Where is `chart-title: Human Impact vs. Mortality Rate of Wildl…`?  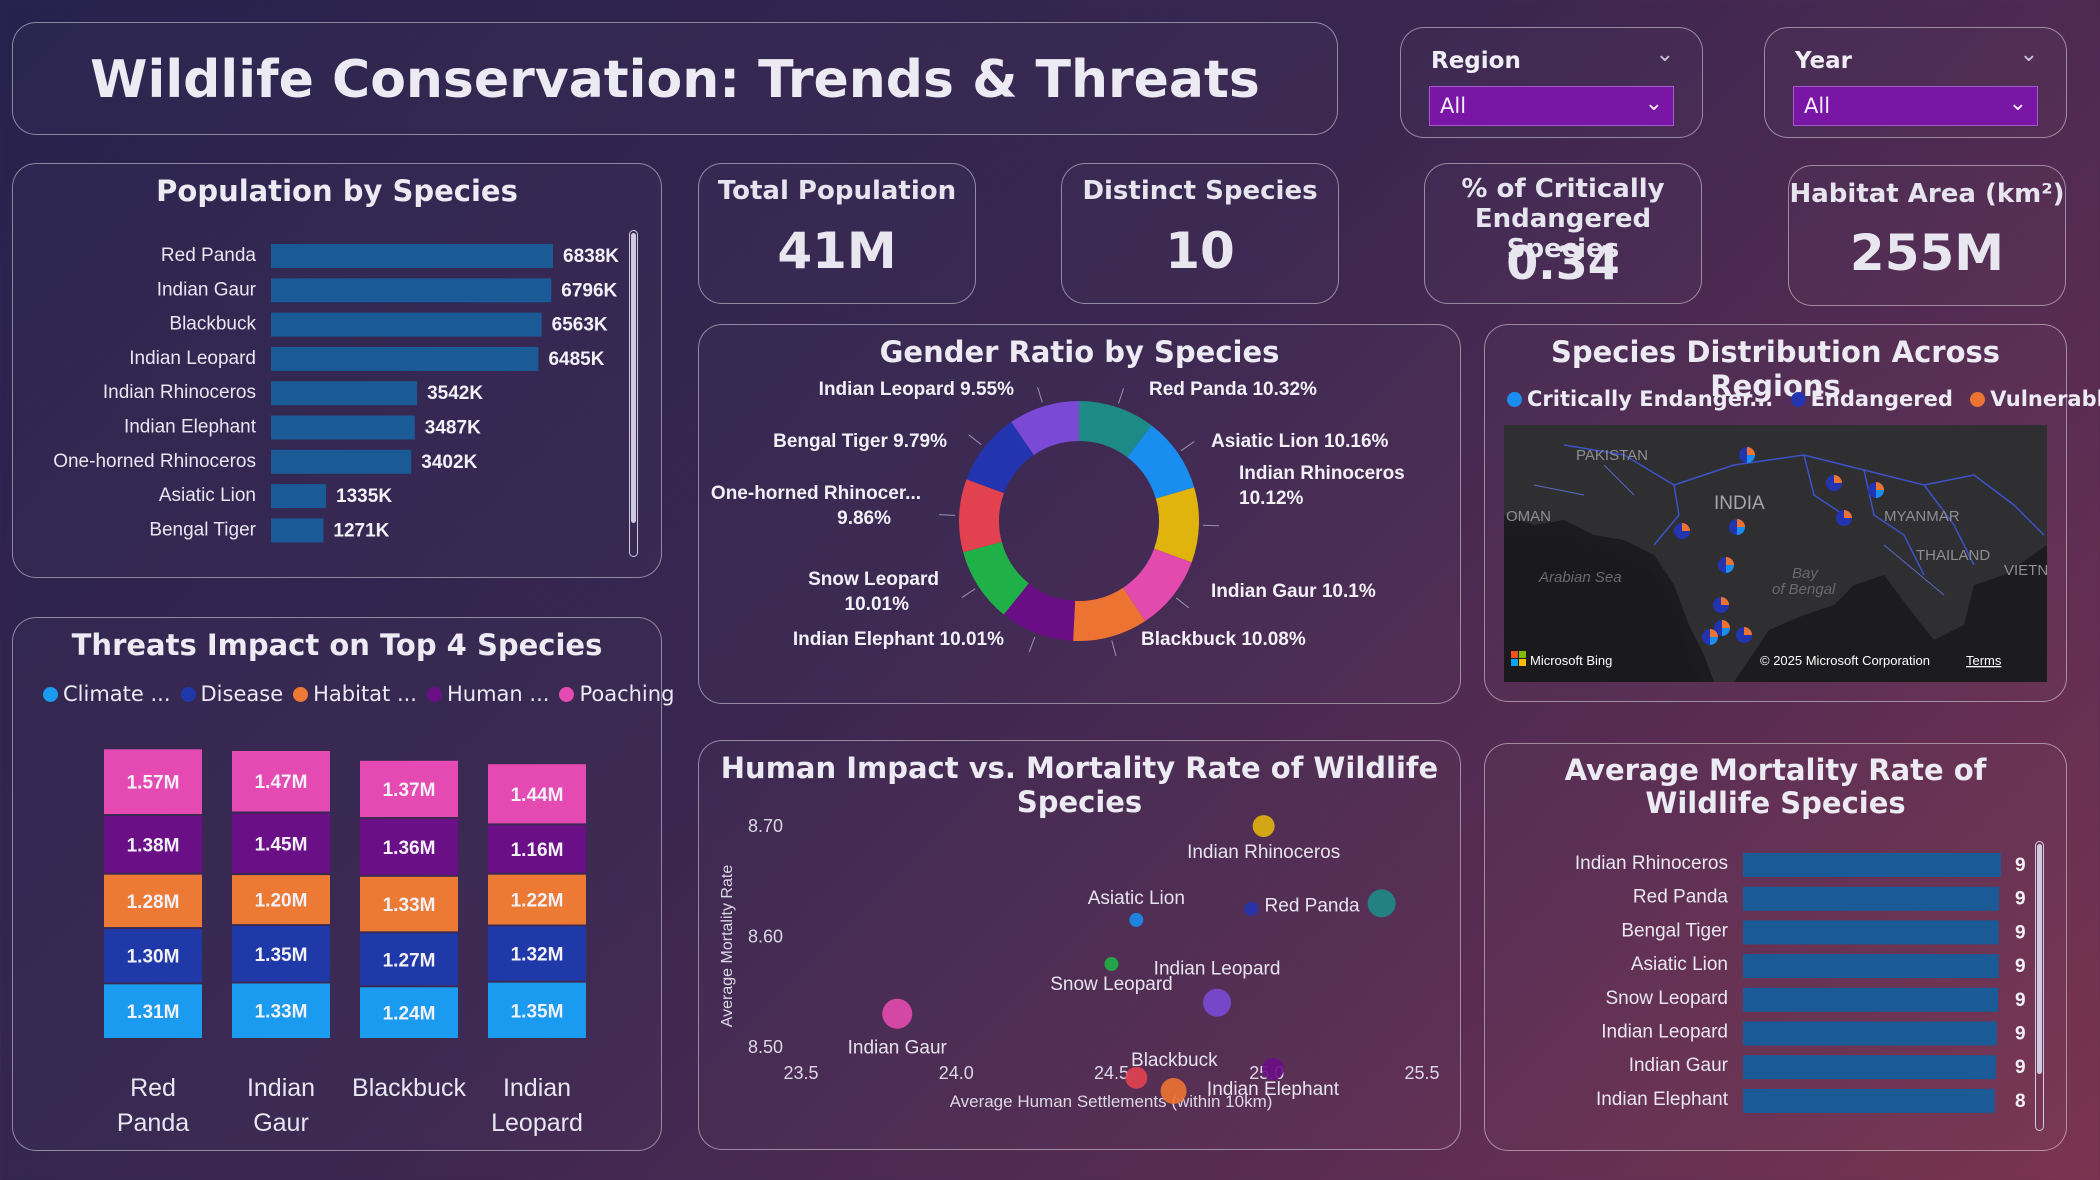 chart-title: Human Impact vs. Mortality Rate of Wildl… is located at coordinates (1079, 785).